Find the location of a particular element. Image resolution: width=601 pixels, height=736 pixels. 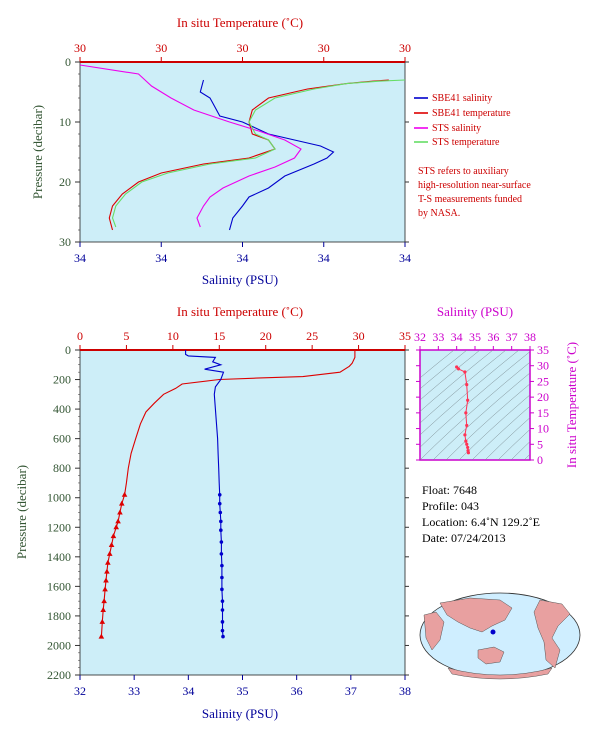

upper-series is located at coordinates (242, 147).